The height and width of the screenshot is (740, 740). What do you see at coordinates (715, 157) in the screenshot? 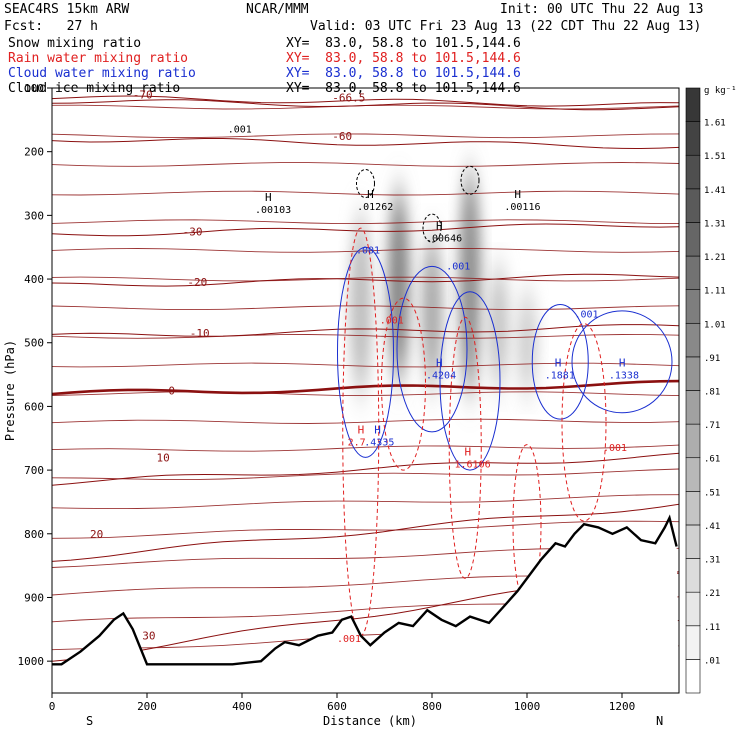
I see `colorbar-label: 1.51` at bounding box center [715, 157].